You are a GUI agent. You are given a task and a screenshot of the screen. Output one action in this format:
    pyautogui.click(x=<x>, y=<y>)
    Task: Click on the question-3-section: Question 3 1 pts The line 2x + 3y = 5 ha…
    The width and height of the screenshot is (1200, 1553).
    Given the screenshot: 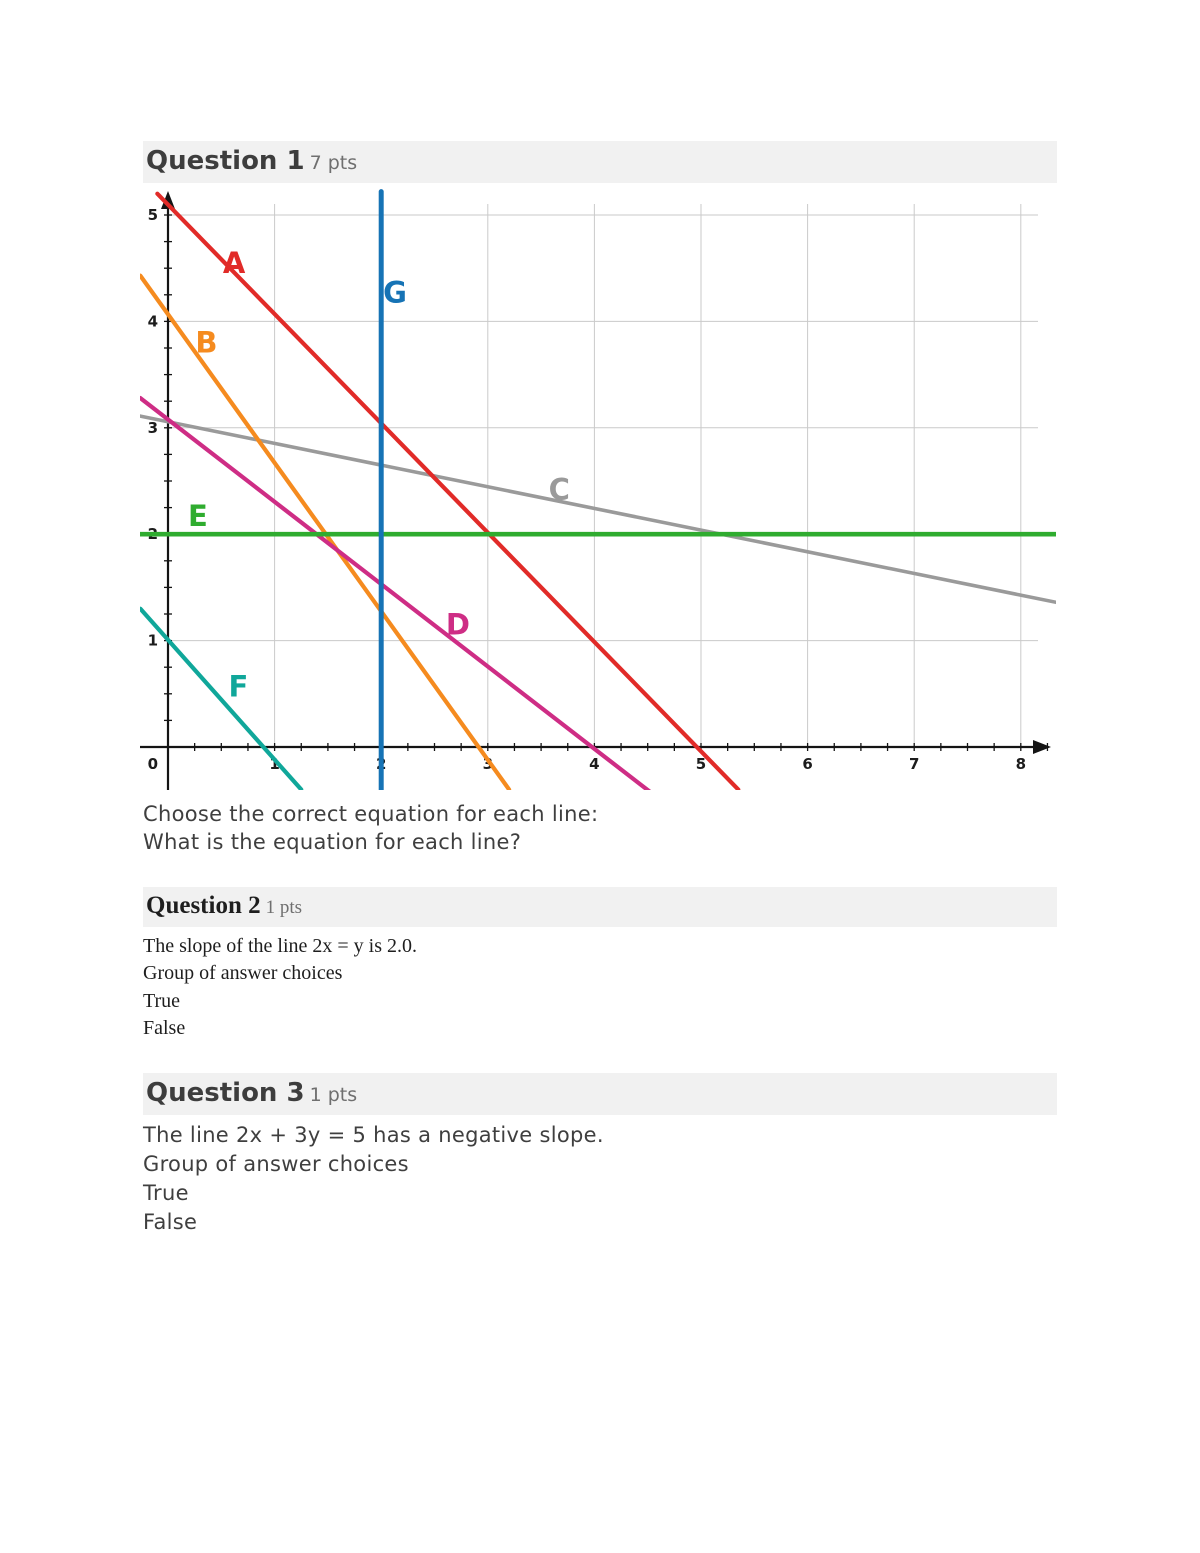 What is the action you would take?
    pyautogui.click(x=600, y=1155)
    